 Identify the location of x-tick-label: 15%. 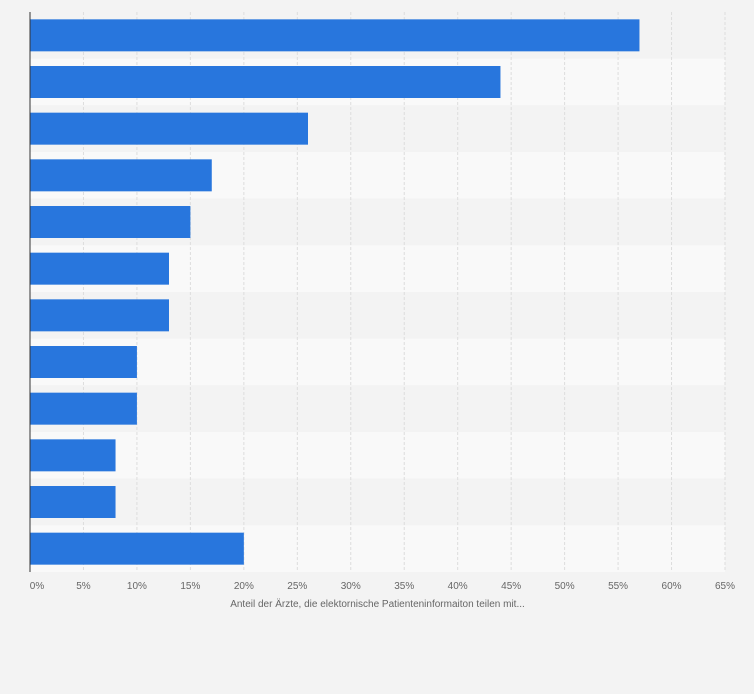
(190, 586).